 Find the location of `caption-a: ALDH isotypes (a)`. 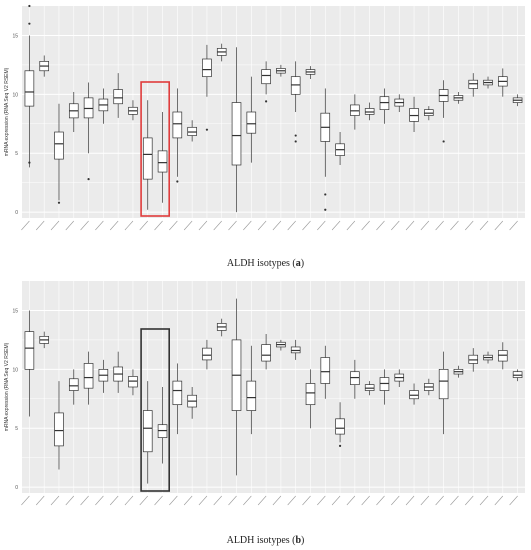

caption-a: ALDH isotypes (a) is located at coordinates (265, 263).